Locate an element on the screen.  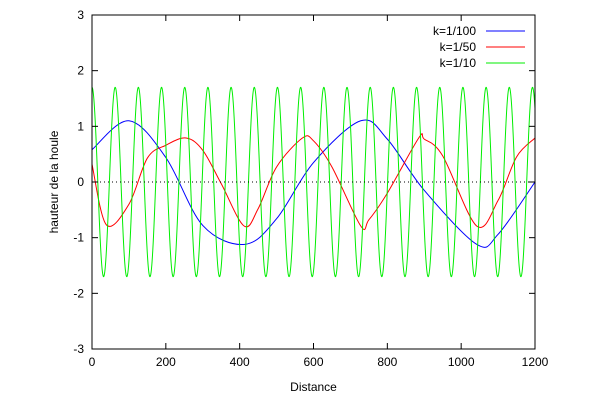
y-tick-label: 0 is located at coordinates (80, 182).